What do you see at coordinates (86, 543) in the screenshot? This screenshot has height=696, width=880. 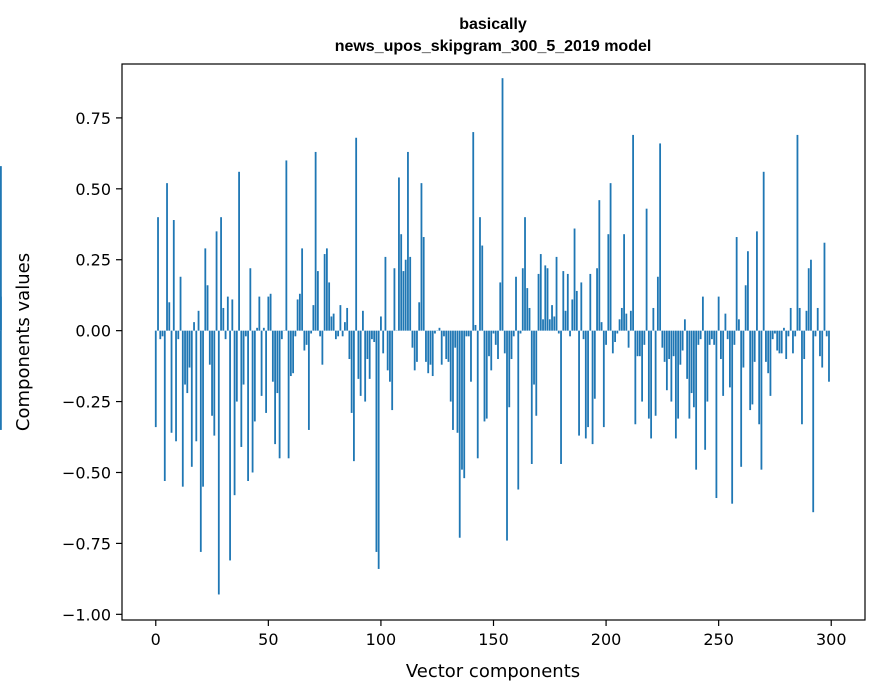 I see `y-tick-label: −0.75` at bounding box center [86, 543].